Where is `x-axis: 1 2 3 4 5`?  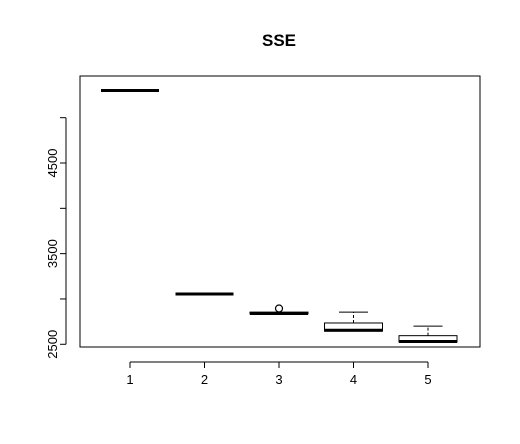
x-axis: 1 2 3 4 5 is located at coordinates (279, 374).